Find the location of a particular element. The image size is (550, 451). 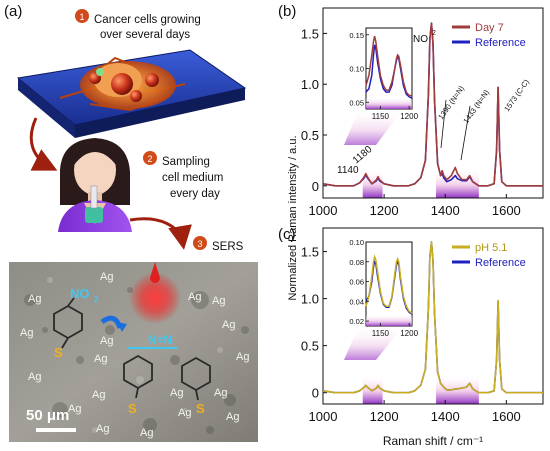

annotation-1140: 1140 is located at coordinates (348, 170).